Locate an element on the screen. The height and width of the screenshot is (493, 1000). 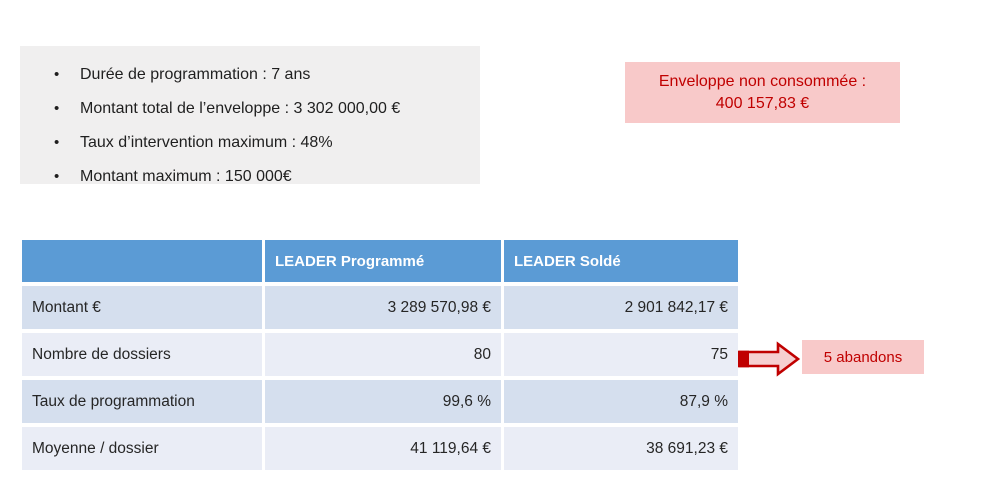
right-arrow-icon is located at coordinates (769, 359).